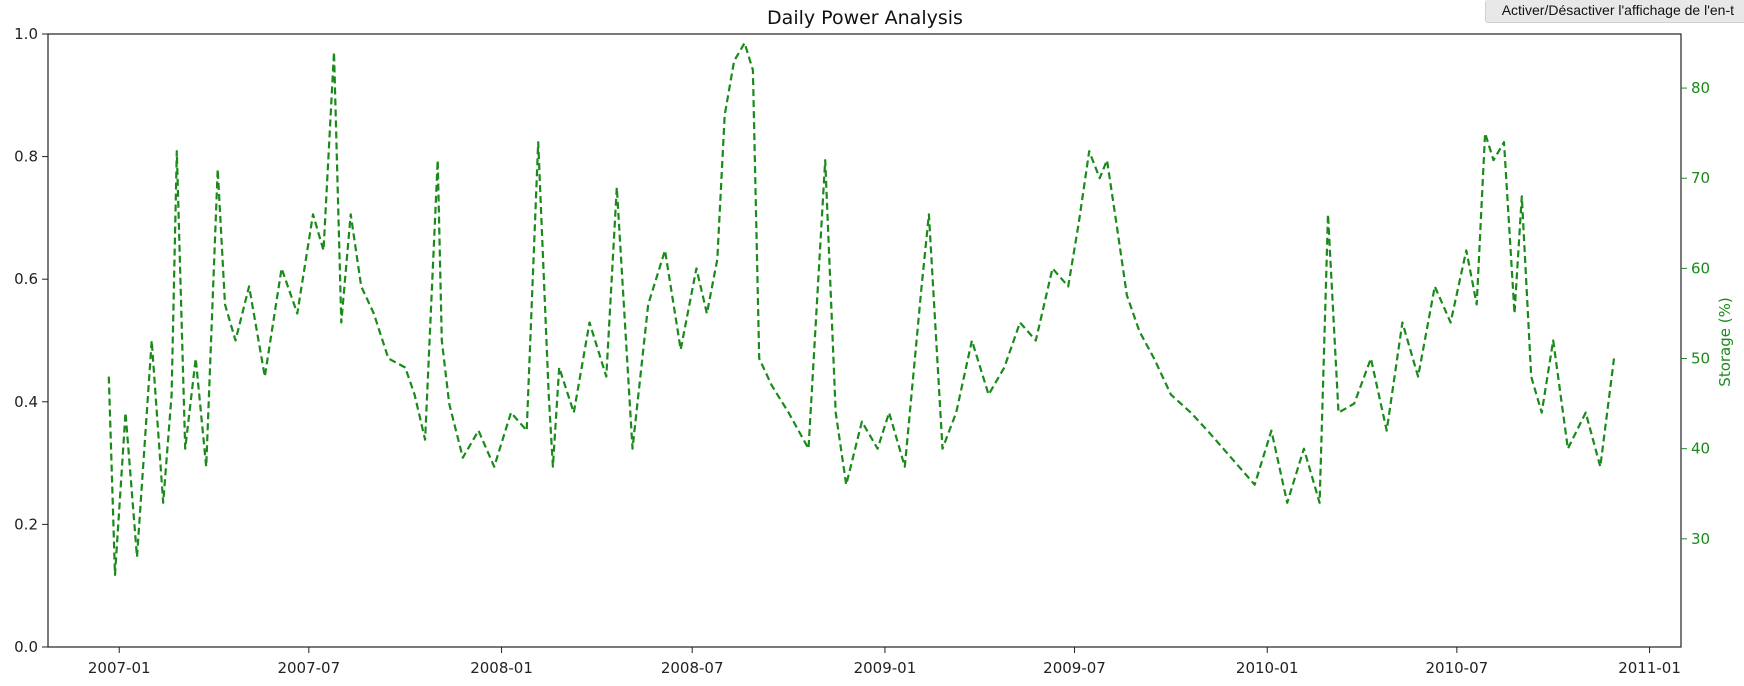 The image size is (1744, 686). Describe the element at coordinates (1695, 313) in the screenshot. I see `y-axis-right: 30 40 50 60 70 80` at that location.